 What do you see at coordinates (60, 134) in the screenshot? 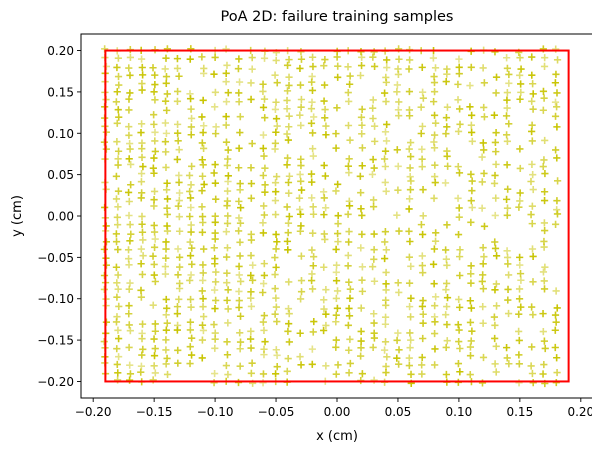
I see `y-tick-label: 0.10` at bounding box center [60, 134].